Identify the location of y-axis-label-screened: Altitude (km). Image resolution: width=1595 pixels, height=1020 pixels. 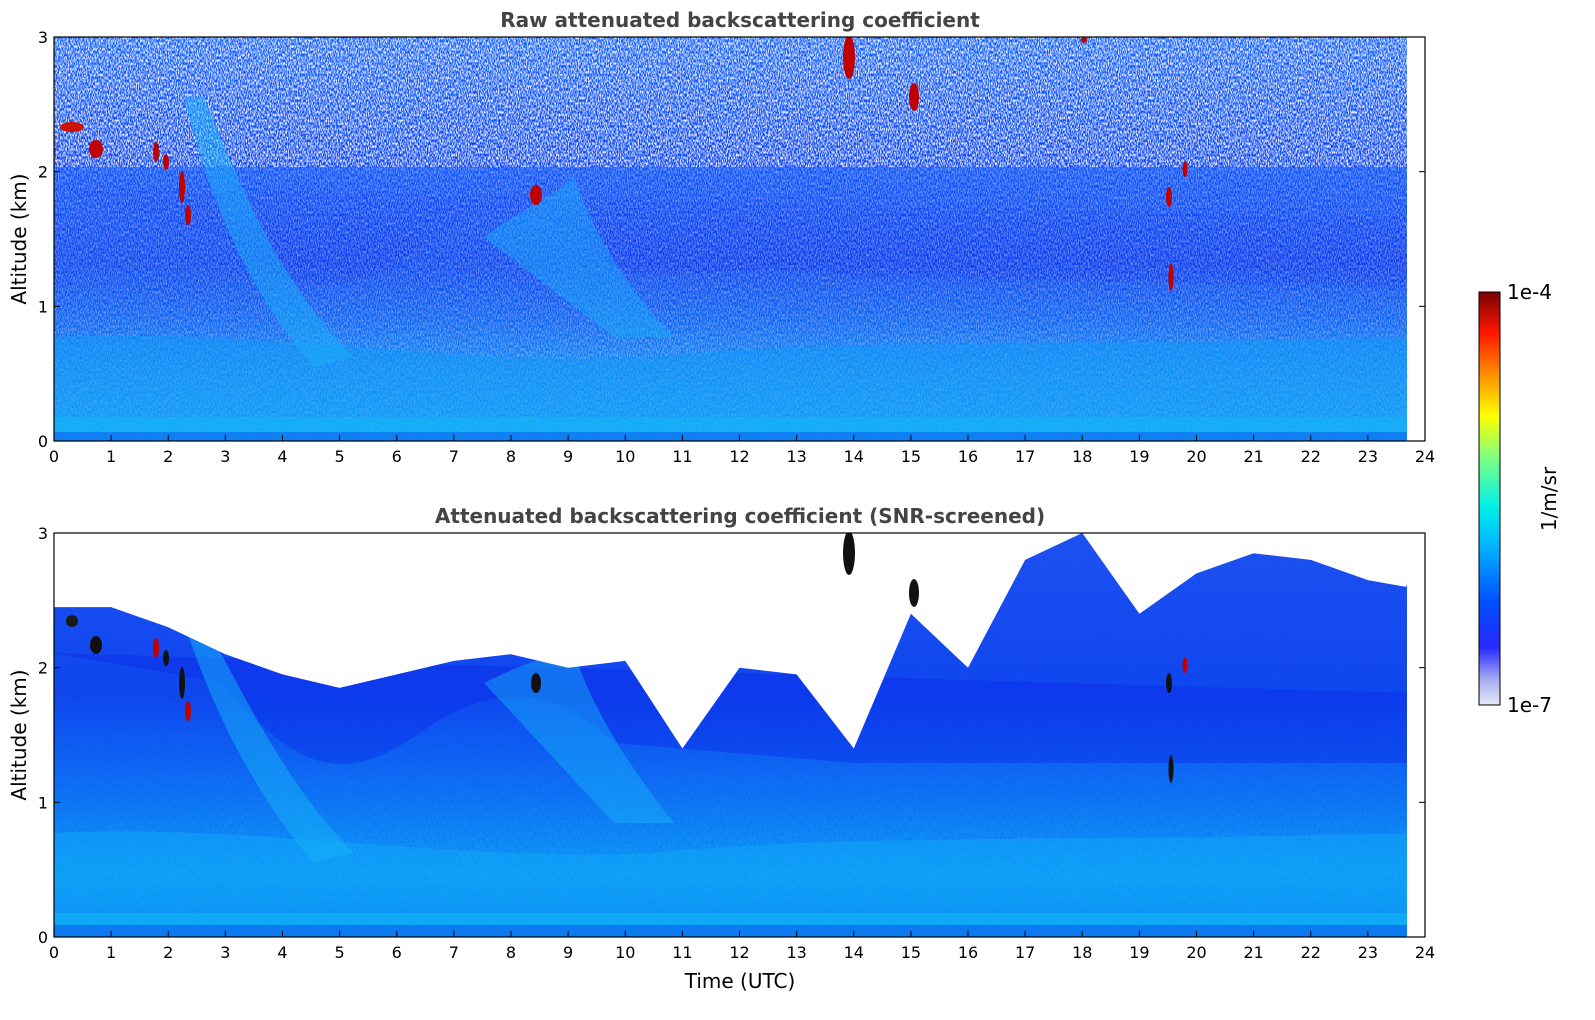
(19, 734).